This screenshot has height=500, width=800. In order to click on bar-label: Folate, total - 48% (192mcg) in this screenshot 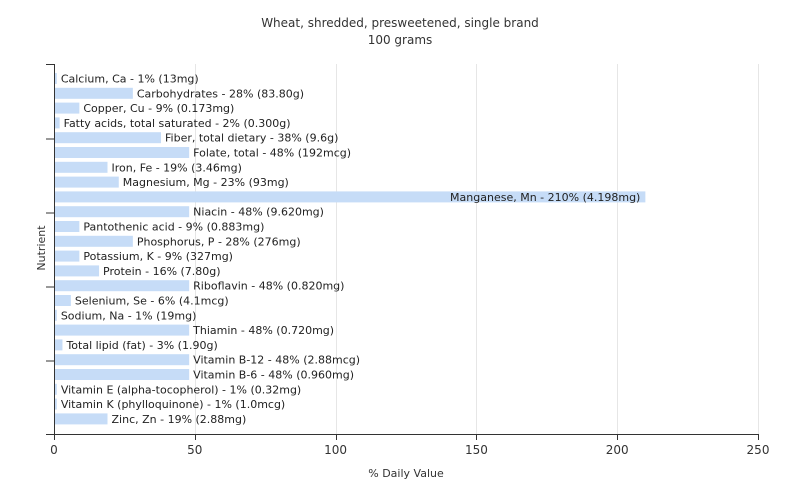, I will do `click(272, 153)`.